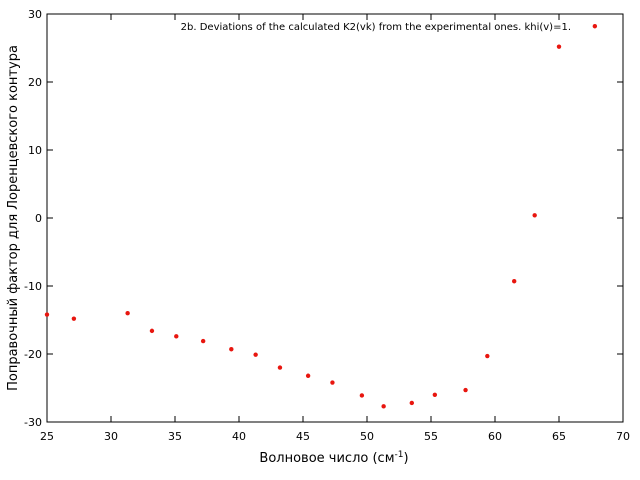 This screenshot has height=480, width=640. What do you see at coordinates (35, 82) in the screenshot?
I see `y-tick-label: 20` at bounding box center [35, 82].